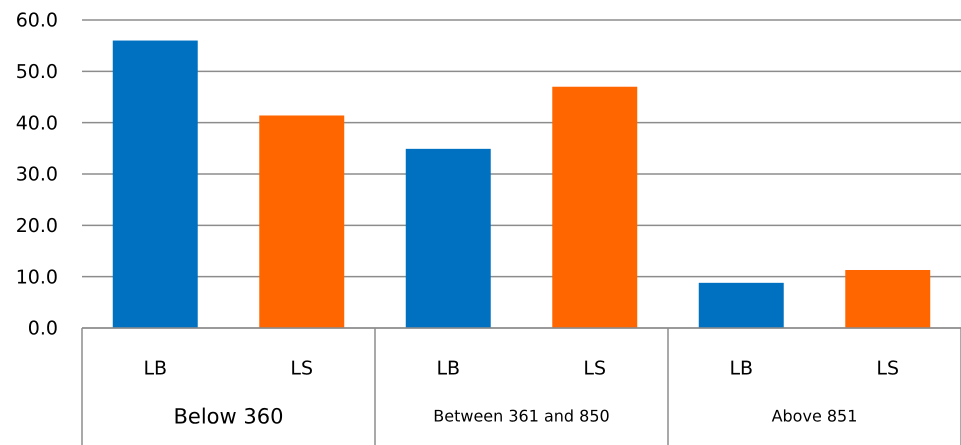 The height and width of the screenshot is (445, 961). I want to click on y-tick-label: 30.0, so click(37, 175).